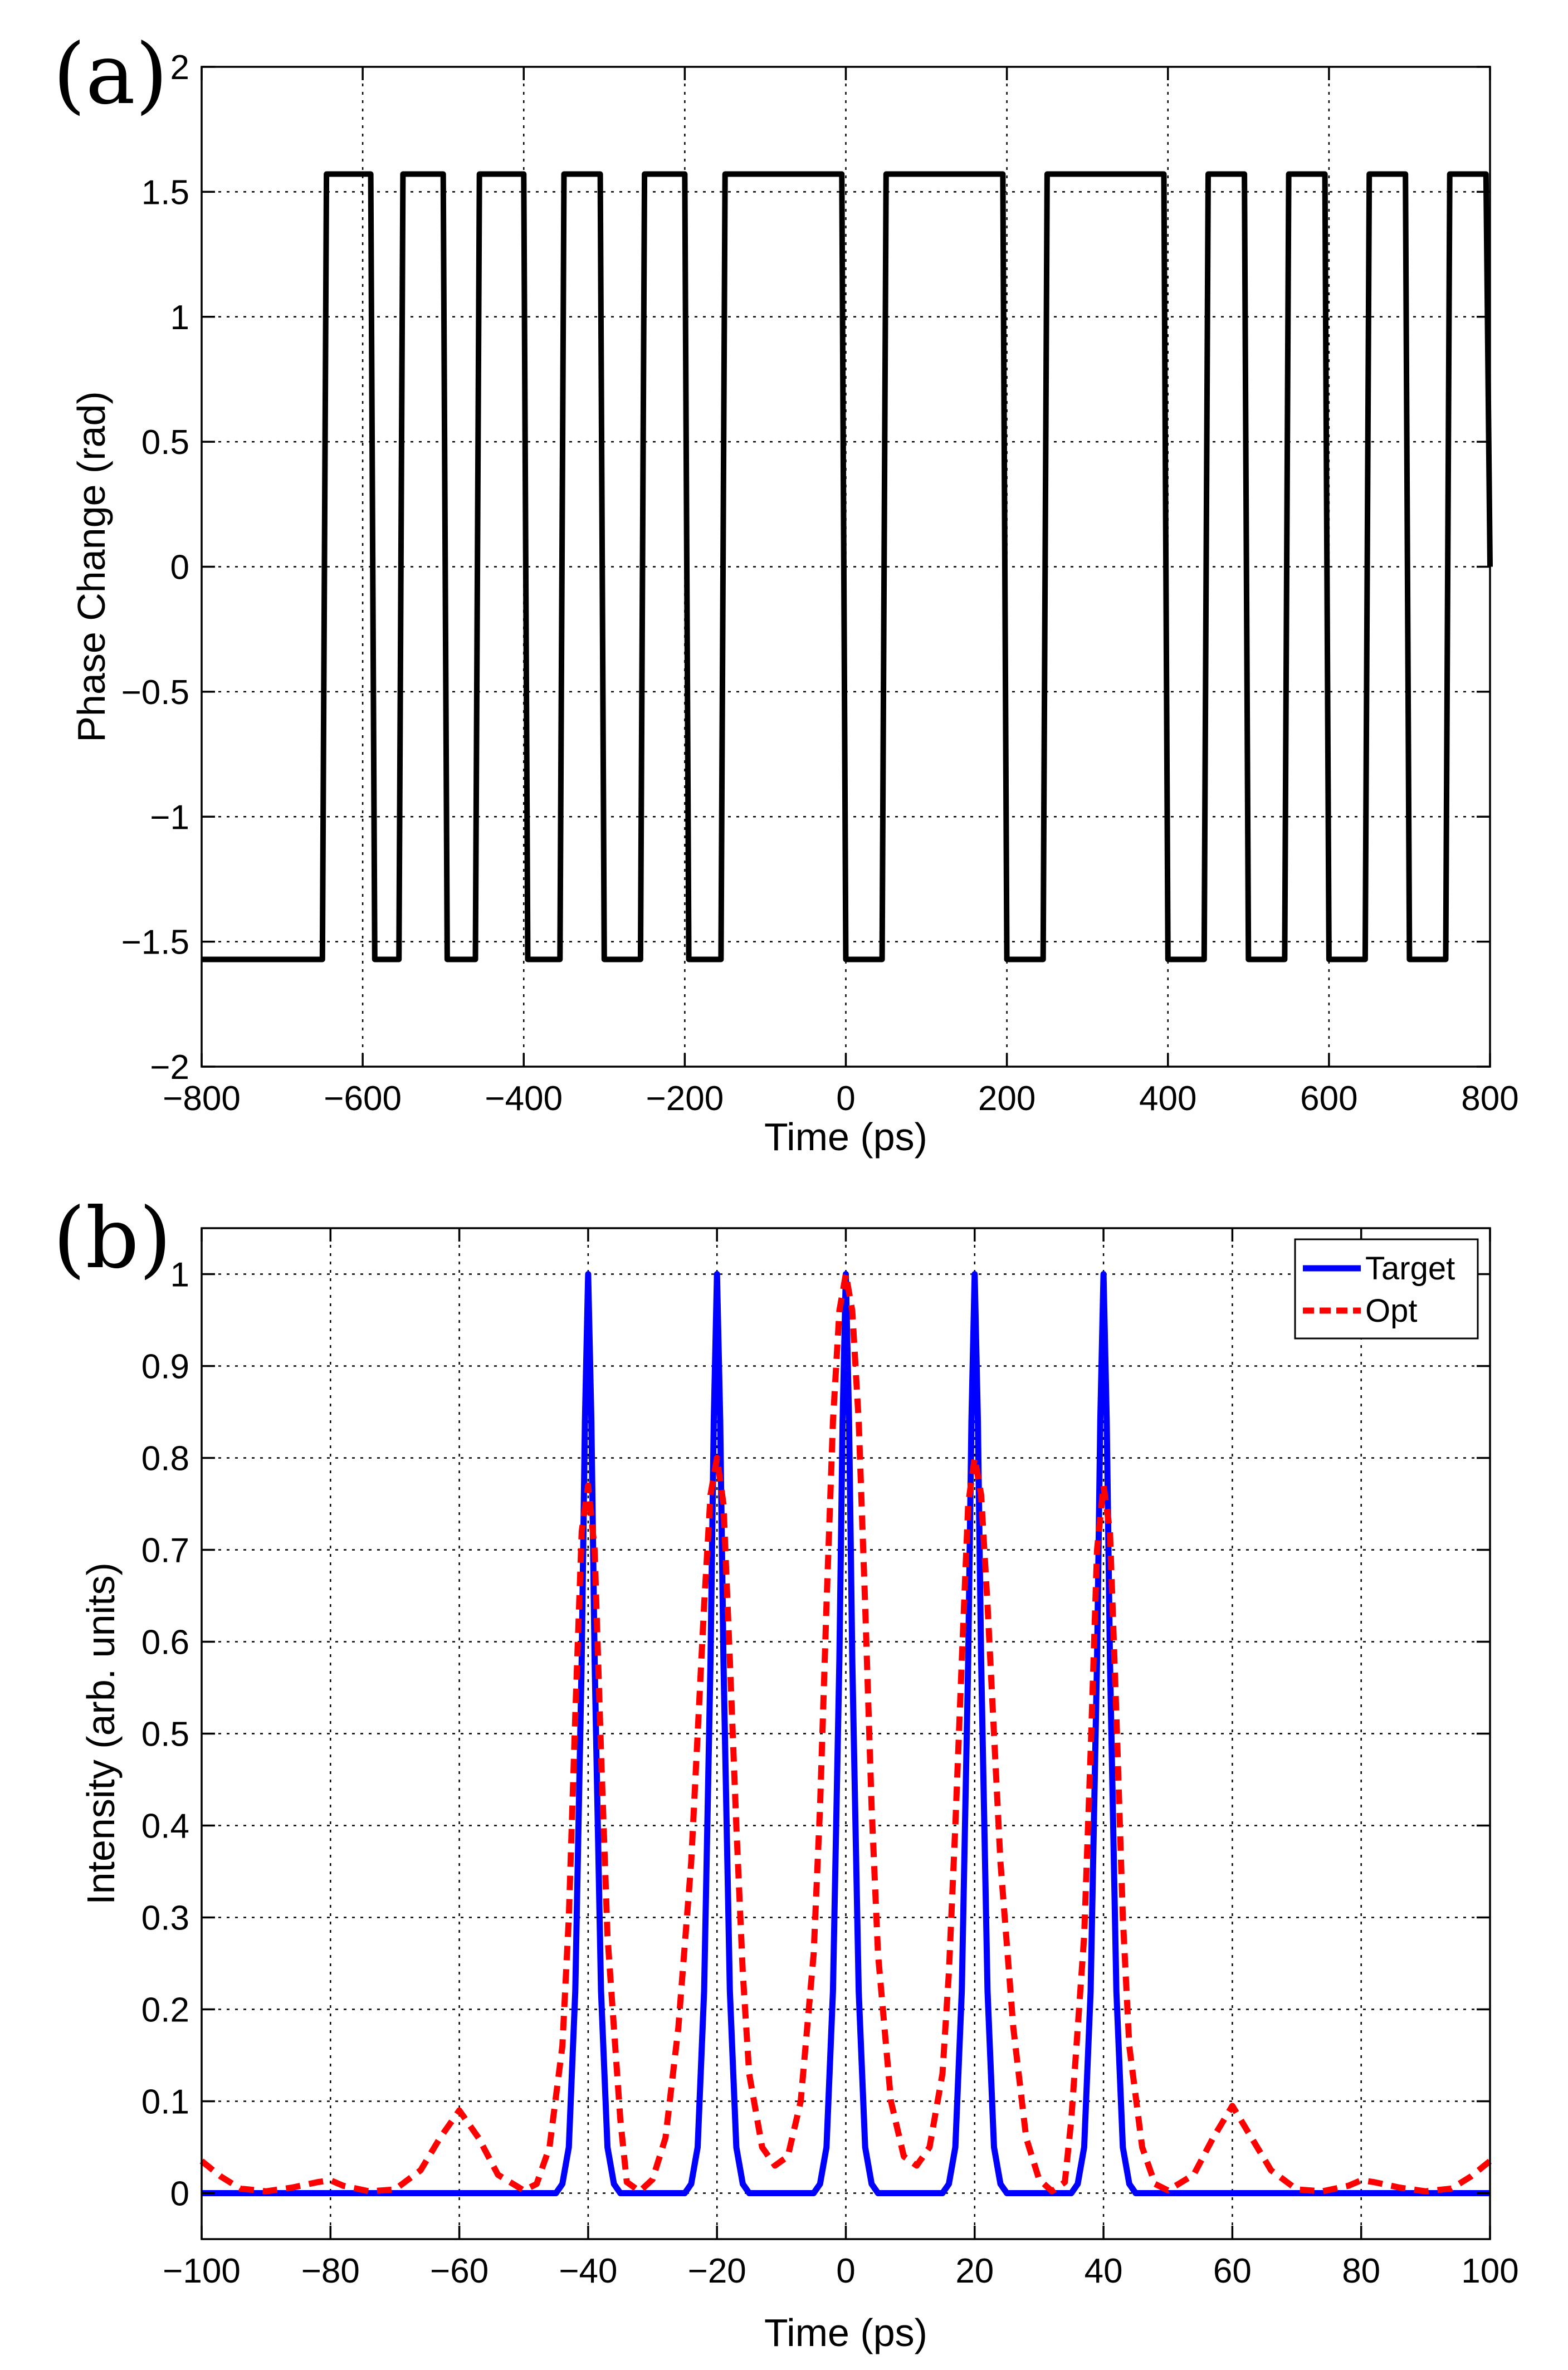 This screenshot has height=2370, width=1568. I want to click on x-tick-label-a-1: −600, so click(363, 1099).